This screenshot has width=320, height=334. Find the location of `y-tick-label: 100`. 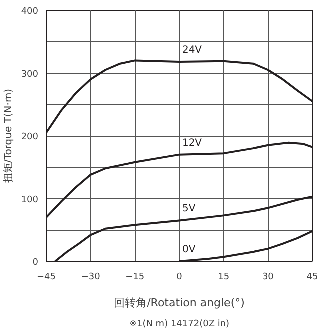

y-tick-label: 100 is located at coordinates (30, 200).